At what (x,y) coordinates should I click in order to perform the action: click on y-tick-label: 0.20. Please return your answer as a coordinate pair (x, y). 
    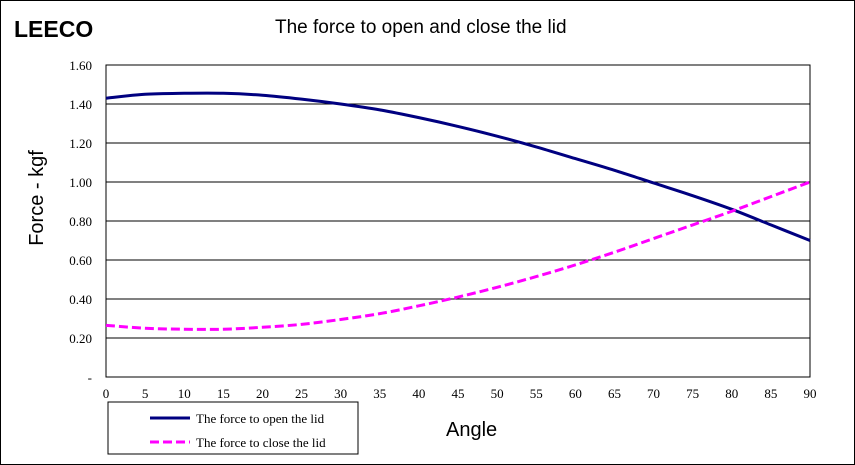
    Looking at the image, I should click on (80, 338).